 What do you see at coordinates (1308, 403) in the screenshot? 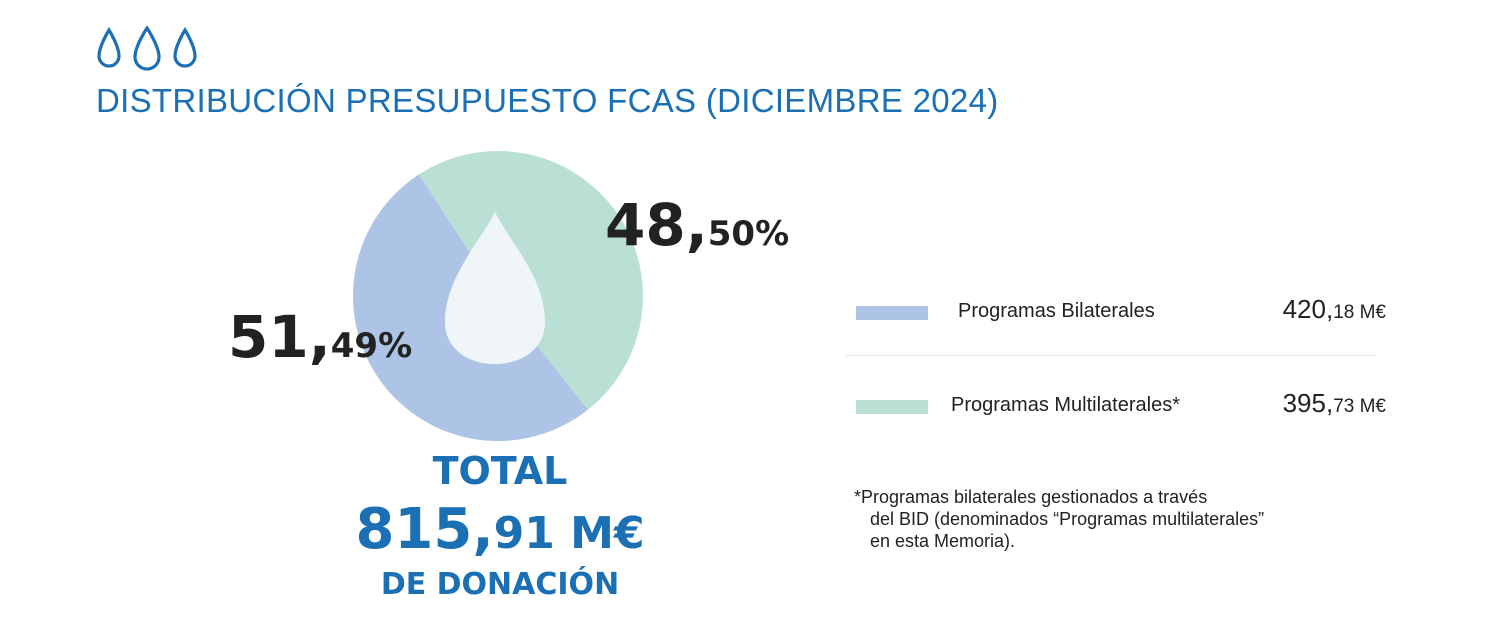
I see `legend-value-multilaterales-int: 395,` at bounding box center [1308, 403].